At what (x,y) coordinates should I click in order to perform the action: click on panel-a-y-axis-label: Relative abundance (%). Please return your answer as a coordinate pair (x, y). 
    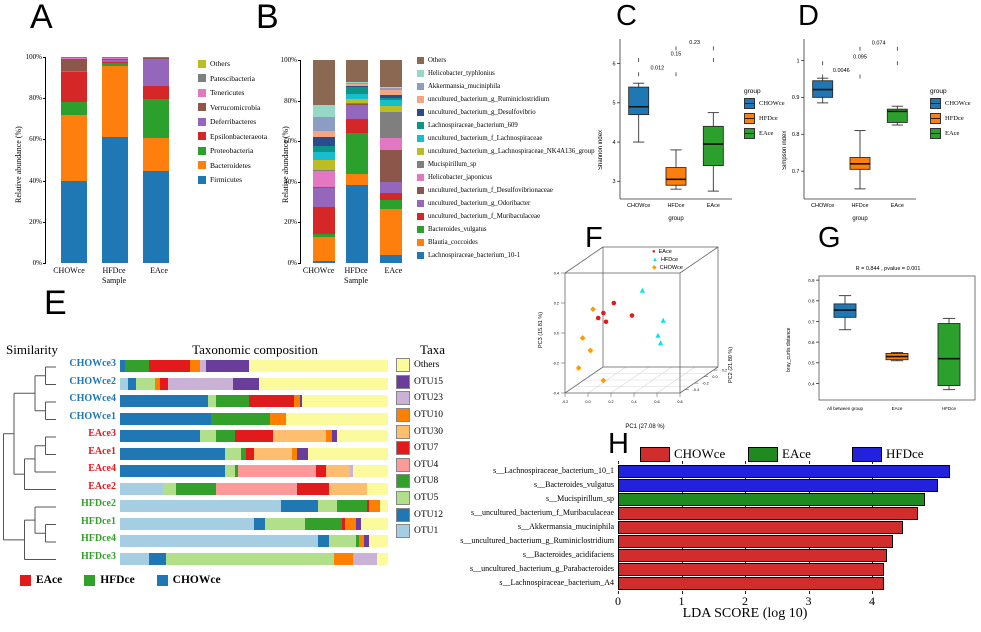
    Looking at the image, I should click on (18, 165).